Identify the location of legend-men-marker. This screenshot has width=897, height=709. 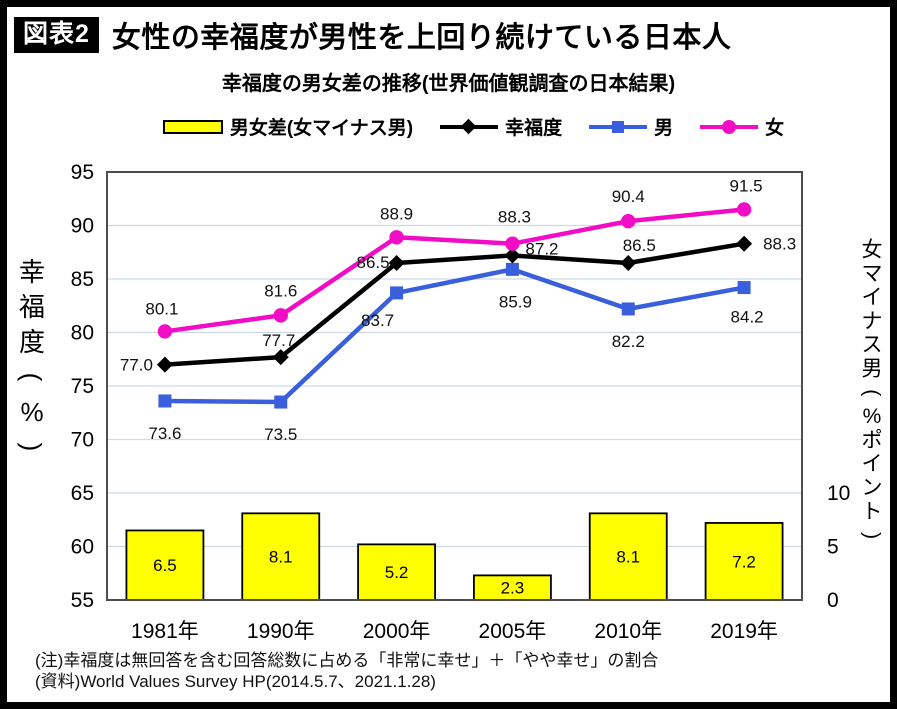
(618, 127).